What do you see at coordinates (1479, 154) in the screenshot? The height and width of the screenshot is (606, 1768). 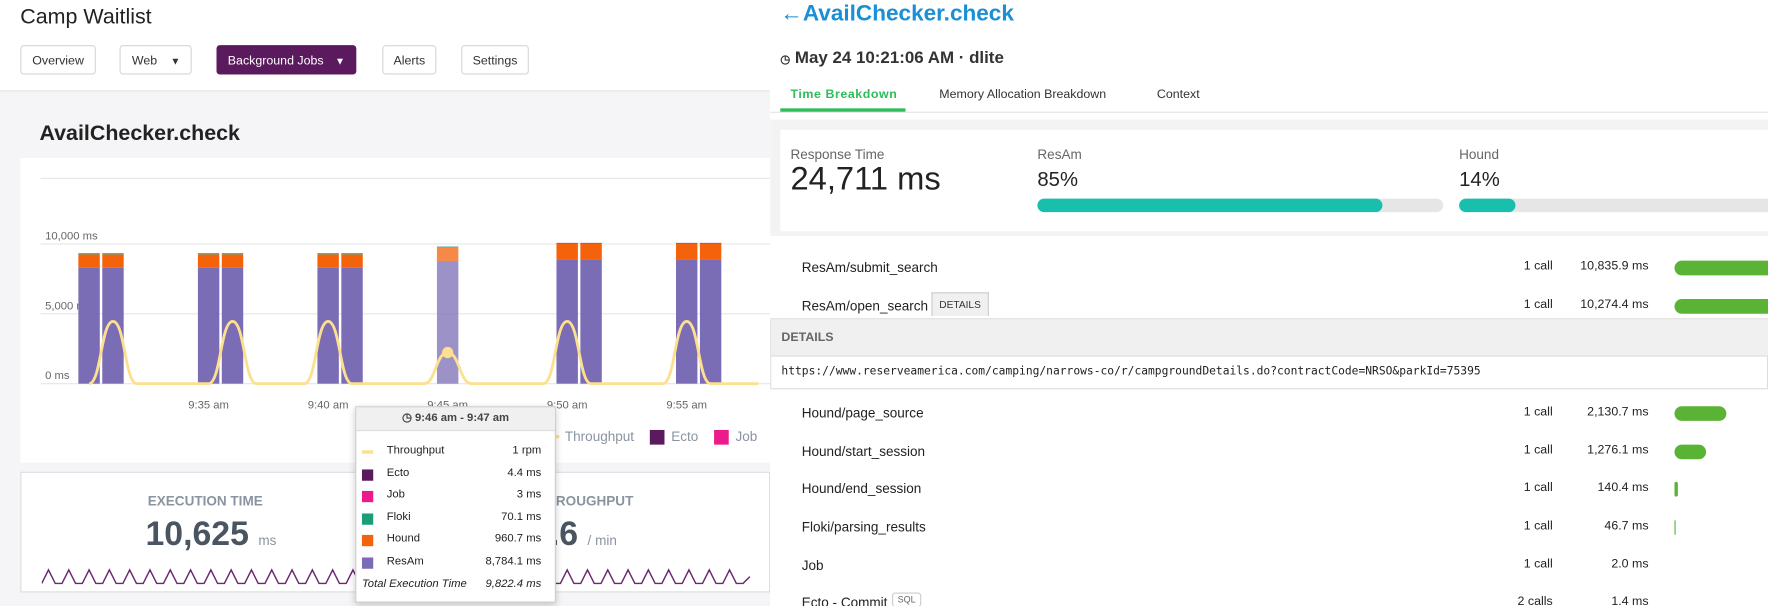 I see `share-name: Hound` at bounding box center [1479, 154].